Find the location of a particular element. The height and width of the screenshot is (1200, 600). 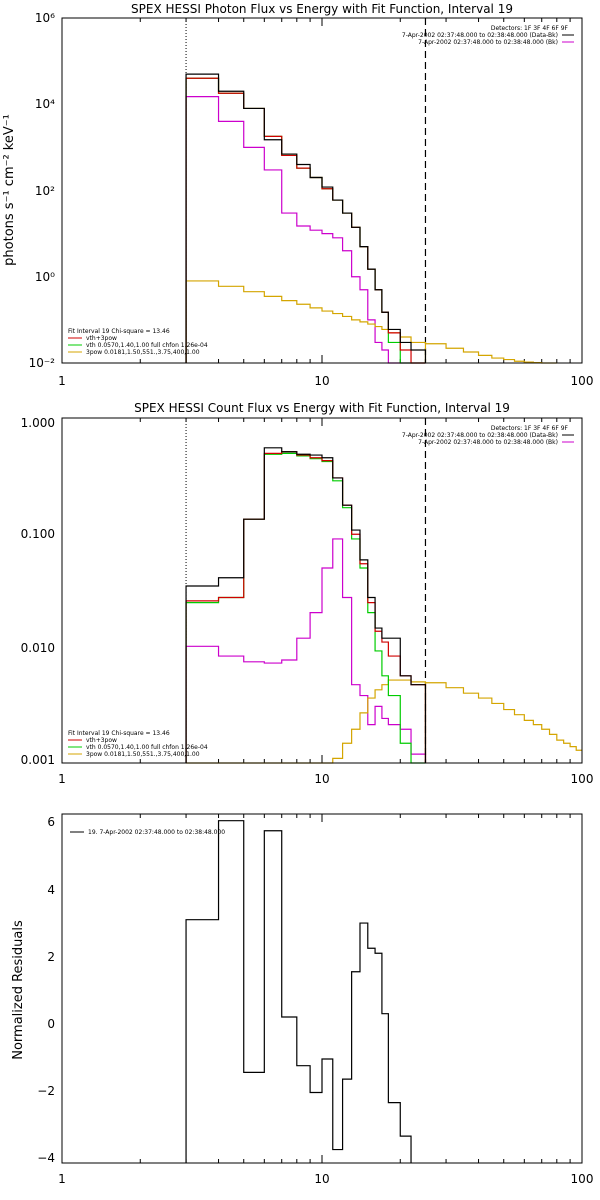

panel1-series-bk is located at coordinates (305, 230).